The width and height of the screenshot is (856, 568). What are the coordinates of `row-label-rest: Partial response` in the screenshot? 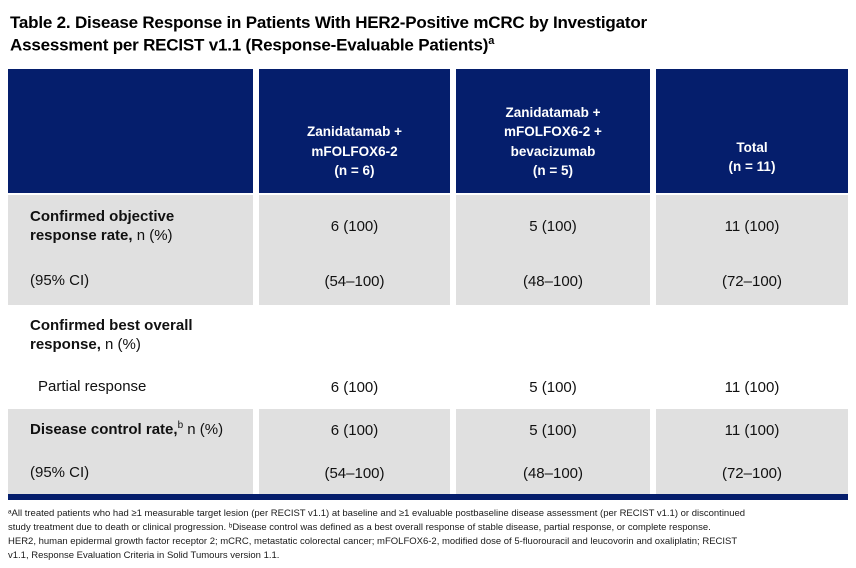 It's located at (92, 387).